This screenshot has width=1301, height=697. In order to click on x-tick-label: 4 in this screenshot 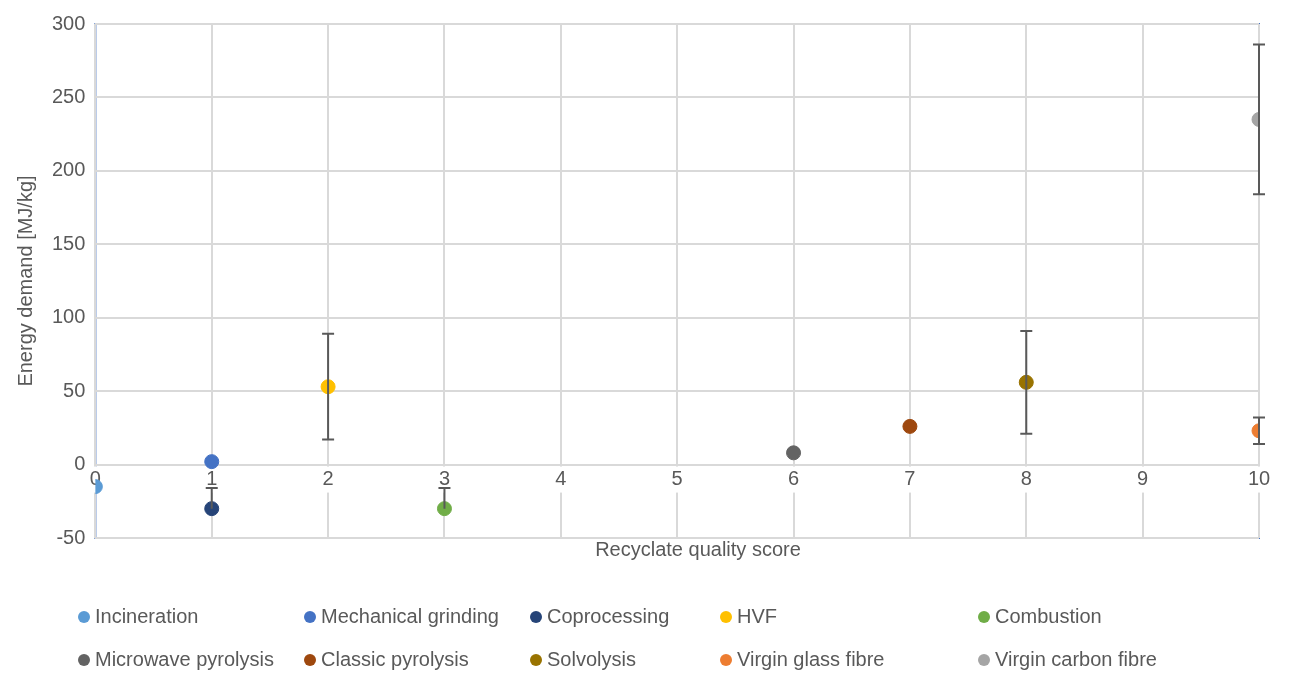, I will do `click(561, 478)`.